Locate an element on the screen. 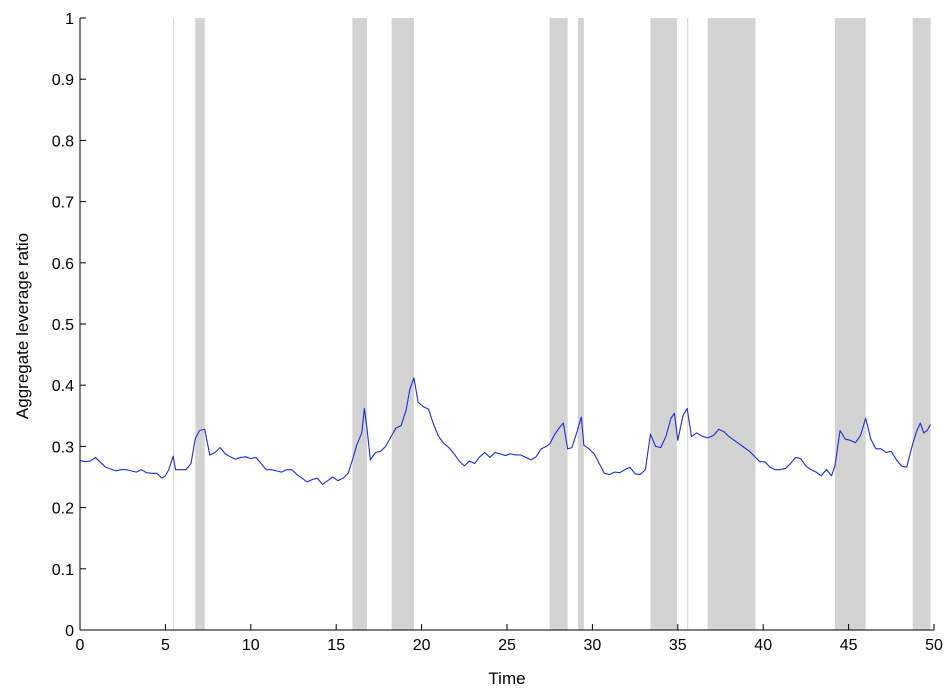 The height and width of the screenshot is (689, 951). x-tick-label-3: 15 is located at coordinates (336, 645).